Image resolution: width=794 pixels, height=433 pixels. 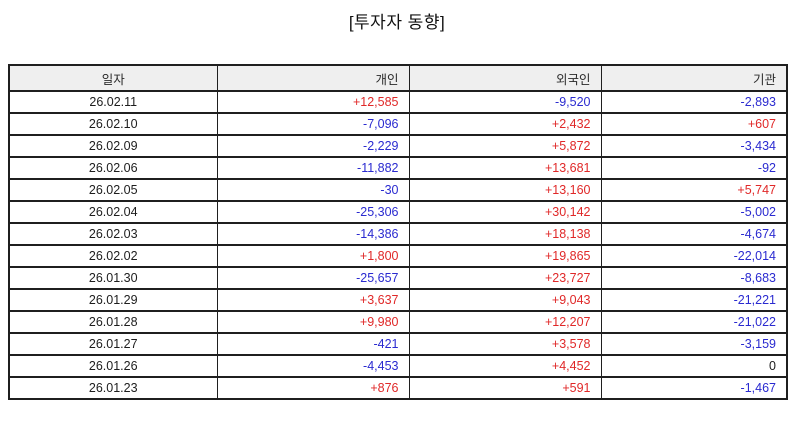 What do you see at coordinates (694, 366) in the screenshot?
I see `institution-value-cell: 0` at bounding box center [694, 366].